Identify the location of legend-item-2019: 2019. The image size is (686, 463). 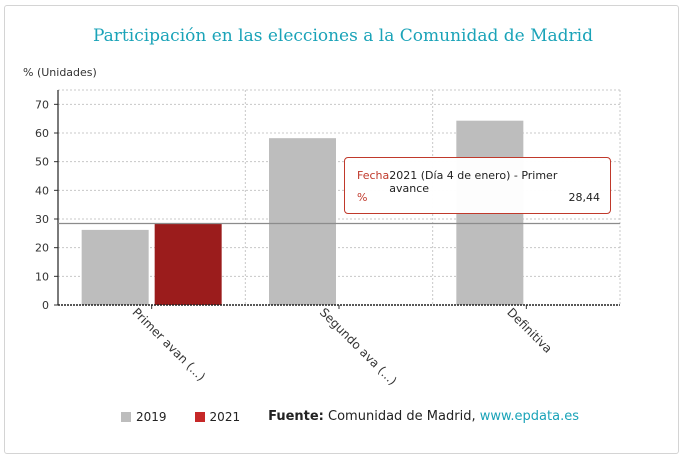
(144, 417).